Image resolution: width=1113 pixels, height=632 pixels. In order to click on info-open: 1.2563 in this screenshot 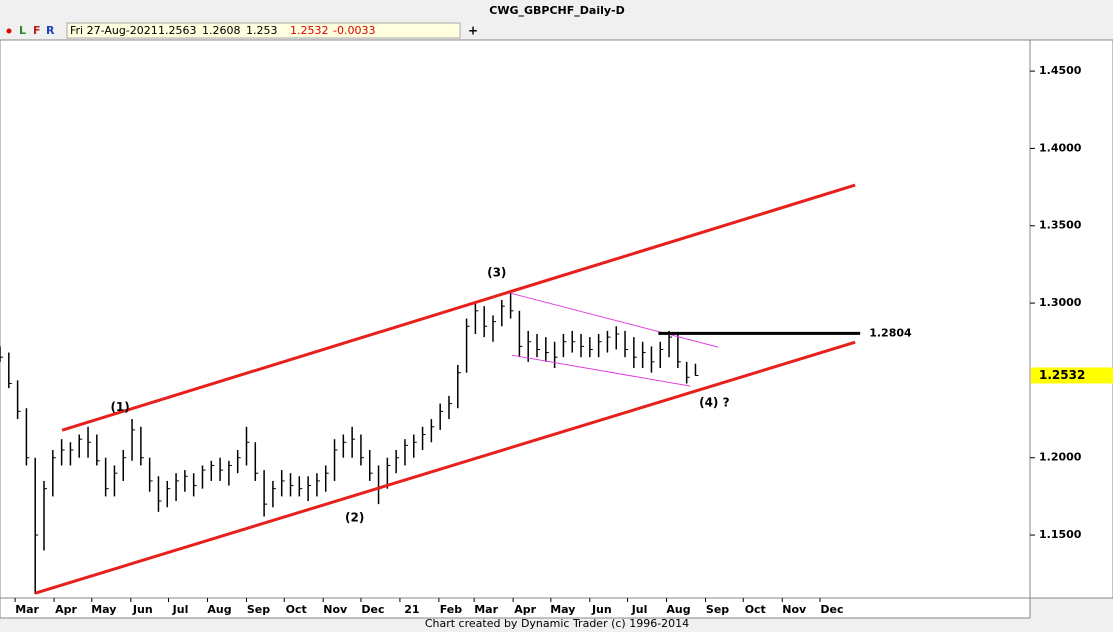, I will do `click(177, 30)`.